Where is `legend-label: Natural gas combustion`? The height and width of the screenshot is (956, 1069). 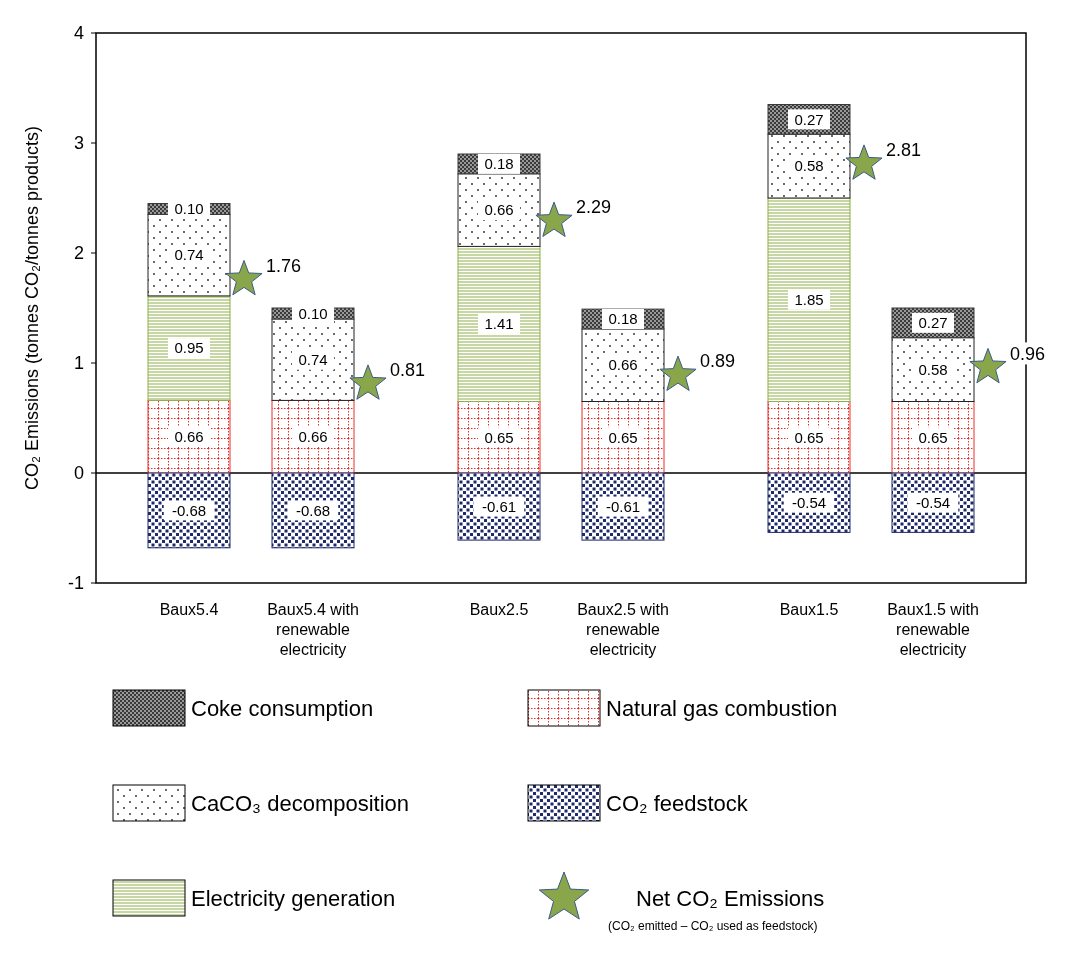
legend-label: Natural gas combustion is located at coordinates (722, 708).